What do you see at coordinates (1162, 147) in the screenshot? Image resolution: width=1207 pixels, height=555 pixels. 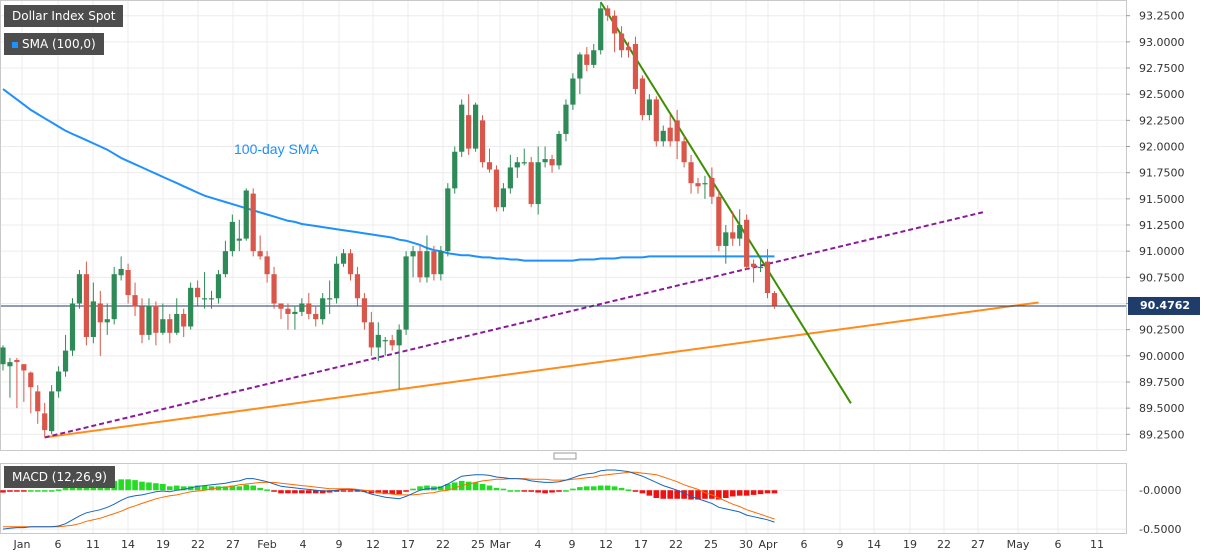 I see `y-tick-label: 92.0000` at bounding box center [1162, 147].